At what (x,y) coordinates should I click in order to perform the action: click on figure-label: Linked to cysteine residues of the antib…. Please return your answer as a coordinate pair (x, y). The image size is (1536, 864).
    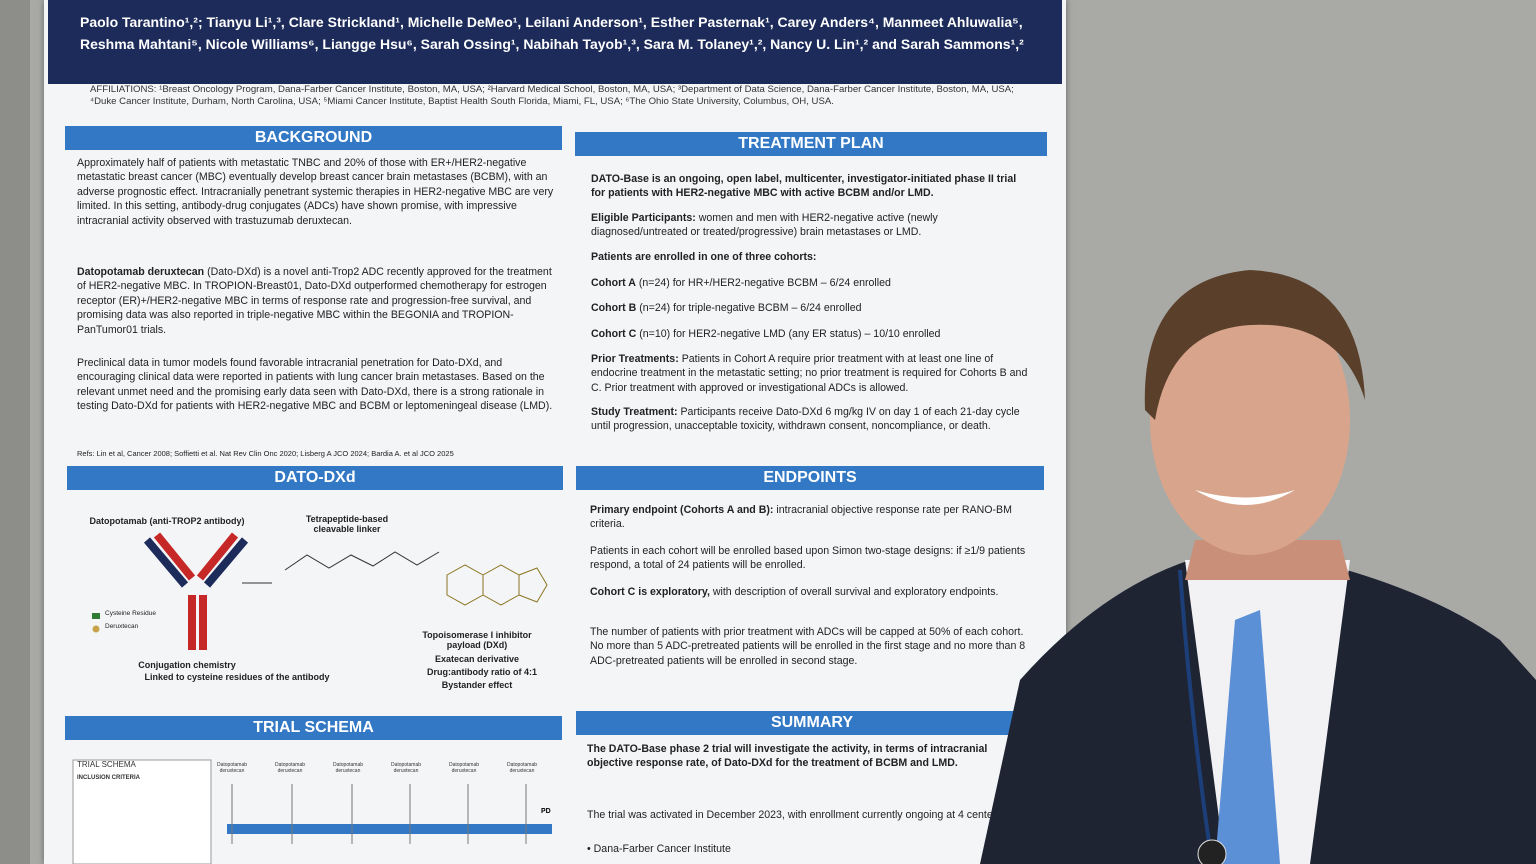
    Looking at the image, I should click on (237, 677).